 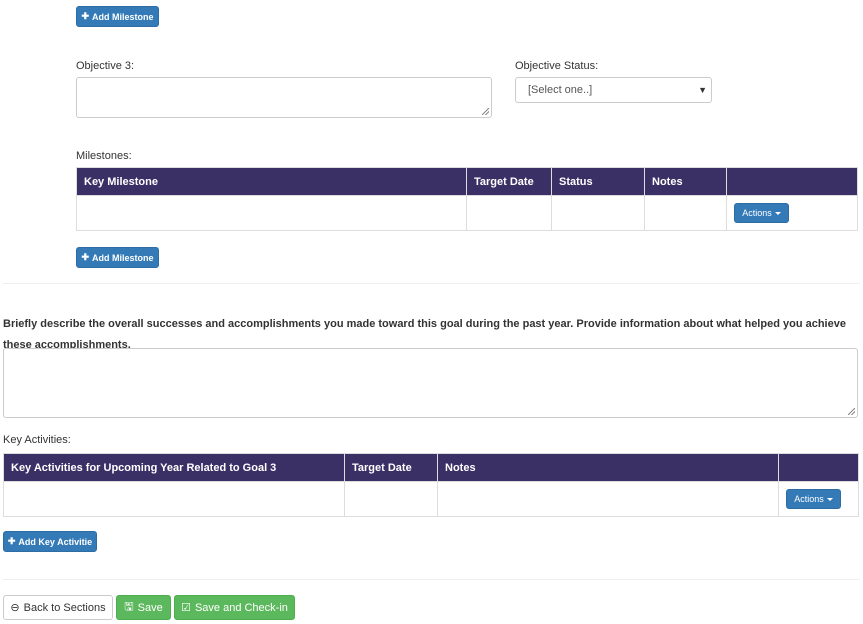 What do you see at coordinates (58, 607) in the screenshot?
I see `back-to-sections-button: ⊖ Back to Sections` at bounding box center [58, 607].